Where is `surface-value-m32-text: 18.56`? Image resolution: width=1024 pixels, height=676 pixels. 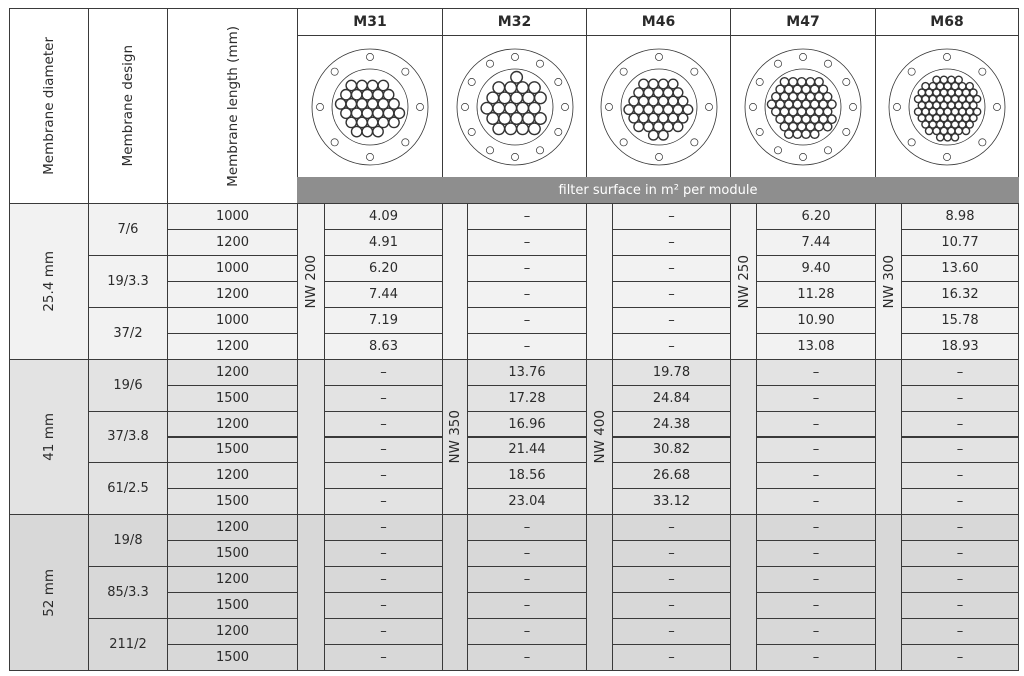 surface-value-m32-text: 18.56 is located at coordinates (527, 476).